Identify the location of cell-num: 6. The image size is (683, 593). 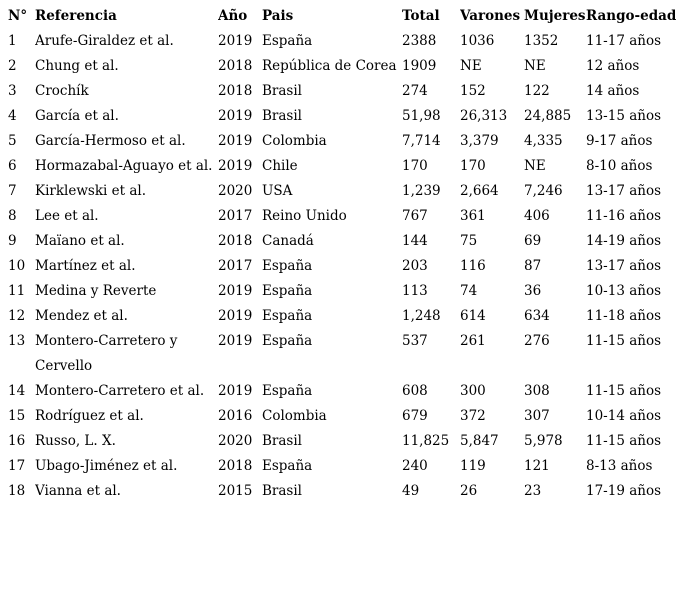
(12, 166).